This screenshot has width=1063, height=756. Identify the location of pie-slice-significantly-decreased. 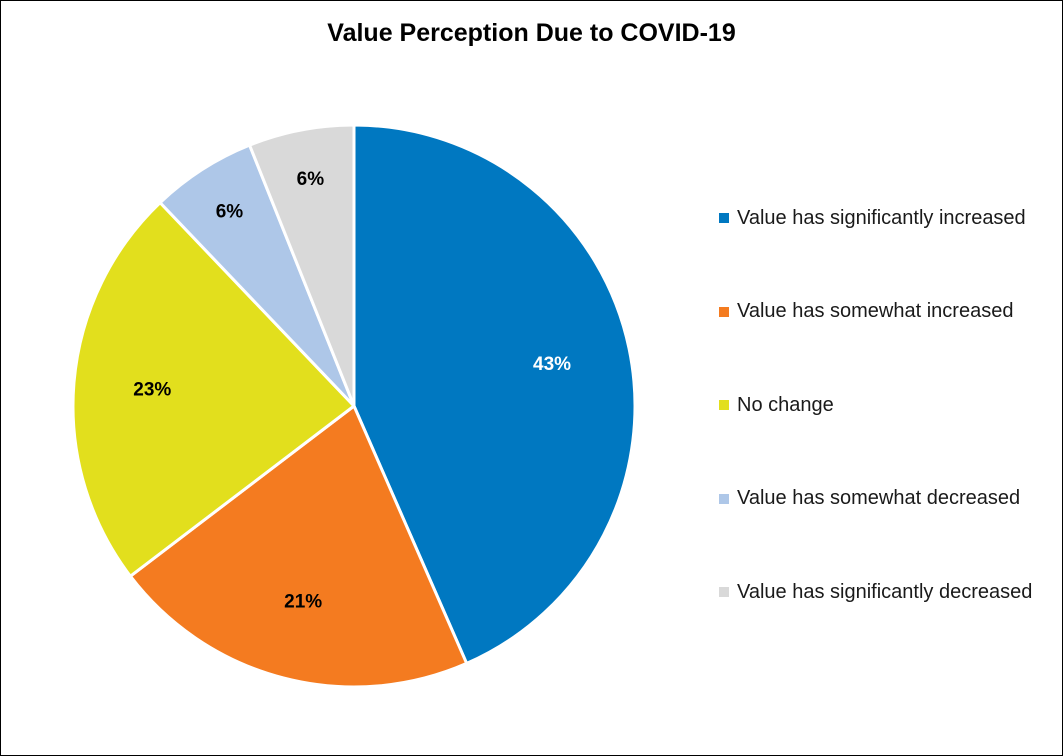
(302, 265).